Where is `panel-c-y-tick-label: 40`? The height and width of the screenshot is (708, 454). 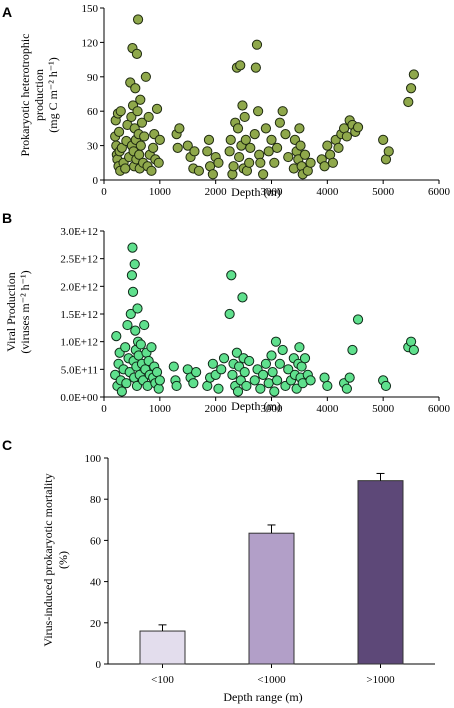 panel-c-y-tick-label: 40 is located at coordinates (96, 583).